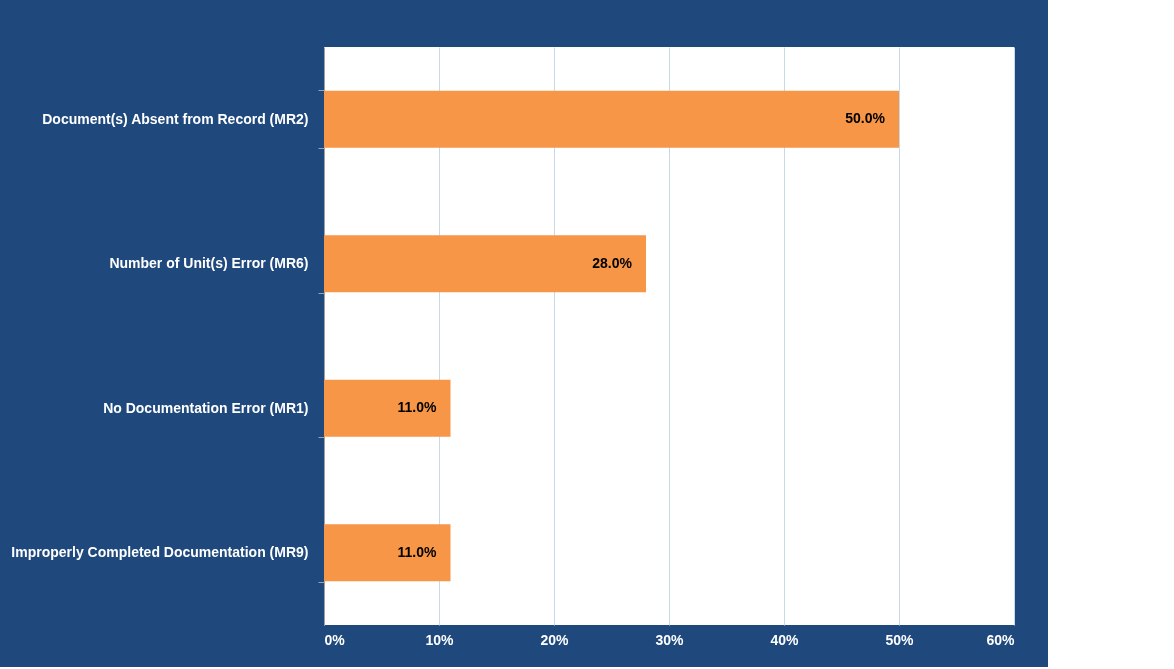 This screenshot has width=1174, height=669. Describe the element at coordinates (1001, 639) in the screenshot. I see `x-tick-label: 60%` at that location.